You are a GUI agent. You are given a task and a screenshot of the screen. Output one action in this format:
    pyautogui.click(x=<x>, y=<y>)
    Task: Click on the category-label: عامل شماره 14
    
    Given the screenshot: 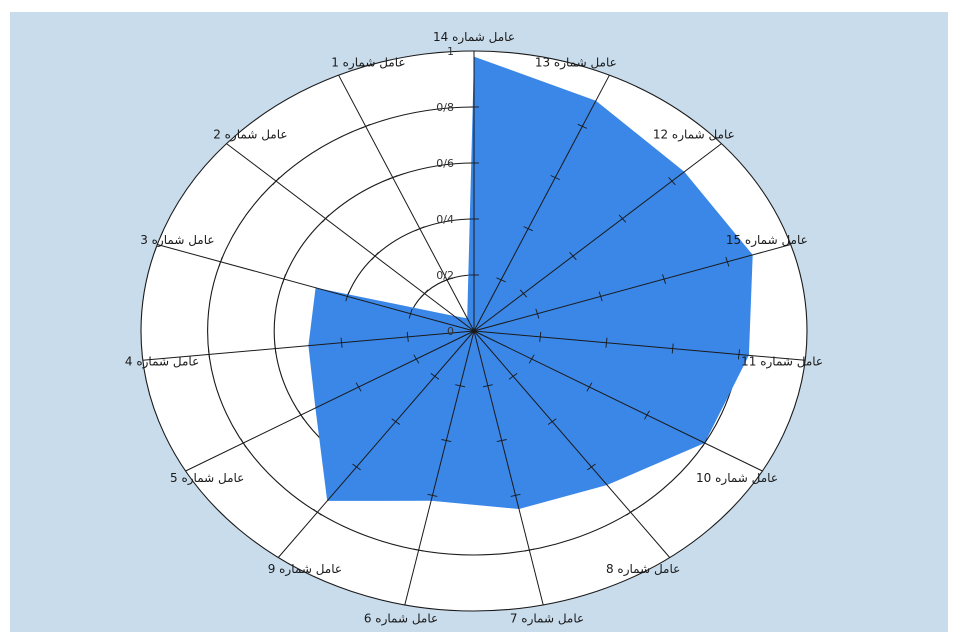 What is the action you would take?
    pyautogui.click(x=474, y=37)
    